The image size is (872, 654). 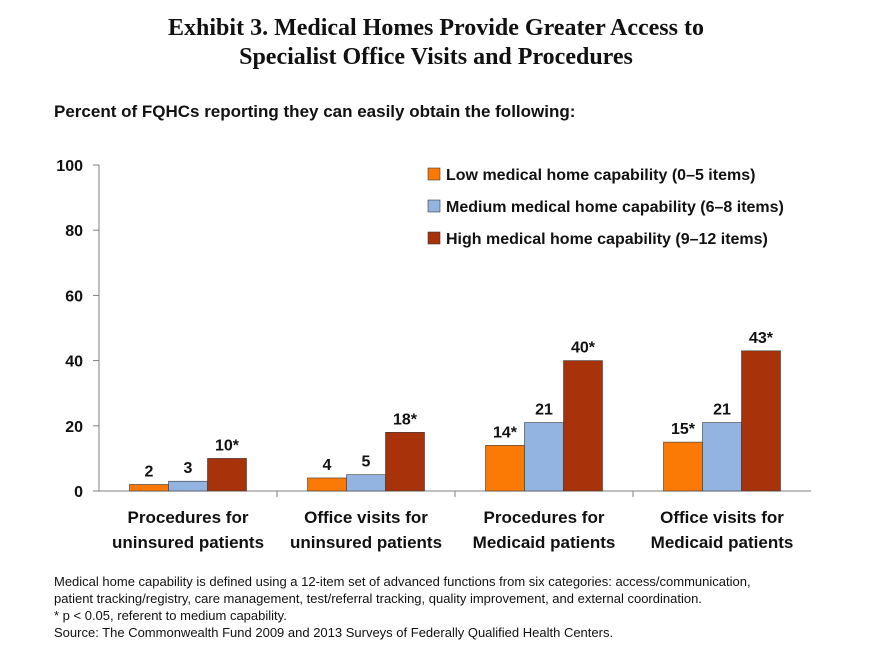 What do you see at coordinates (149, 471) in the screenshot?
I see `data-label: 2` at bounding box center [149, 471].